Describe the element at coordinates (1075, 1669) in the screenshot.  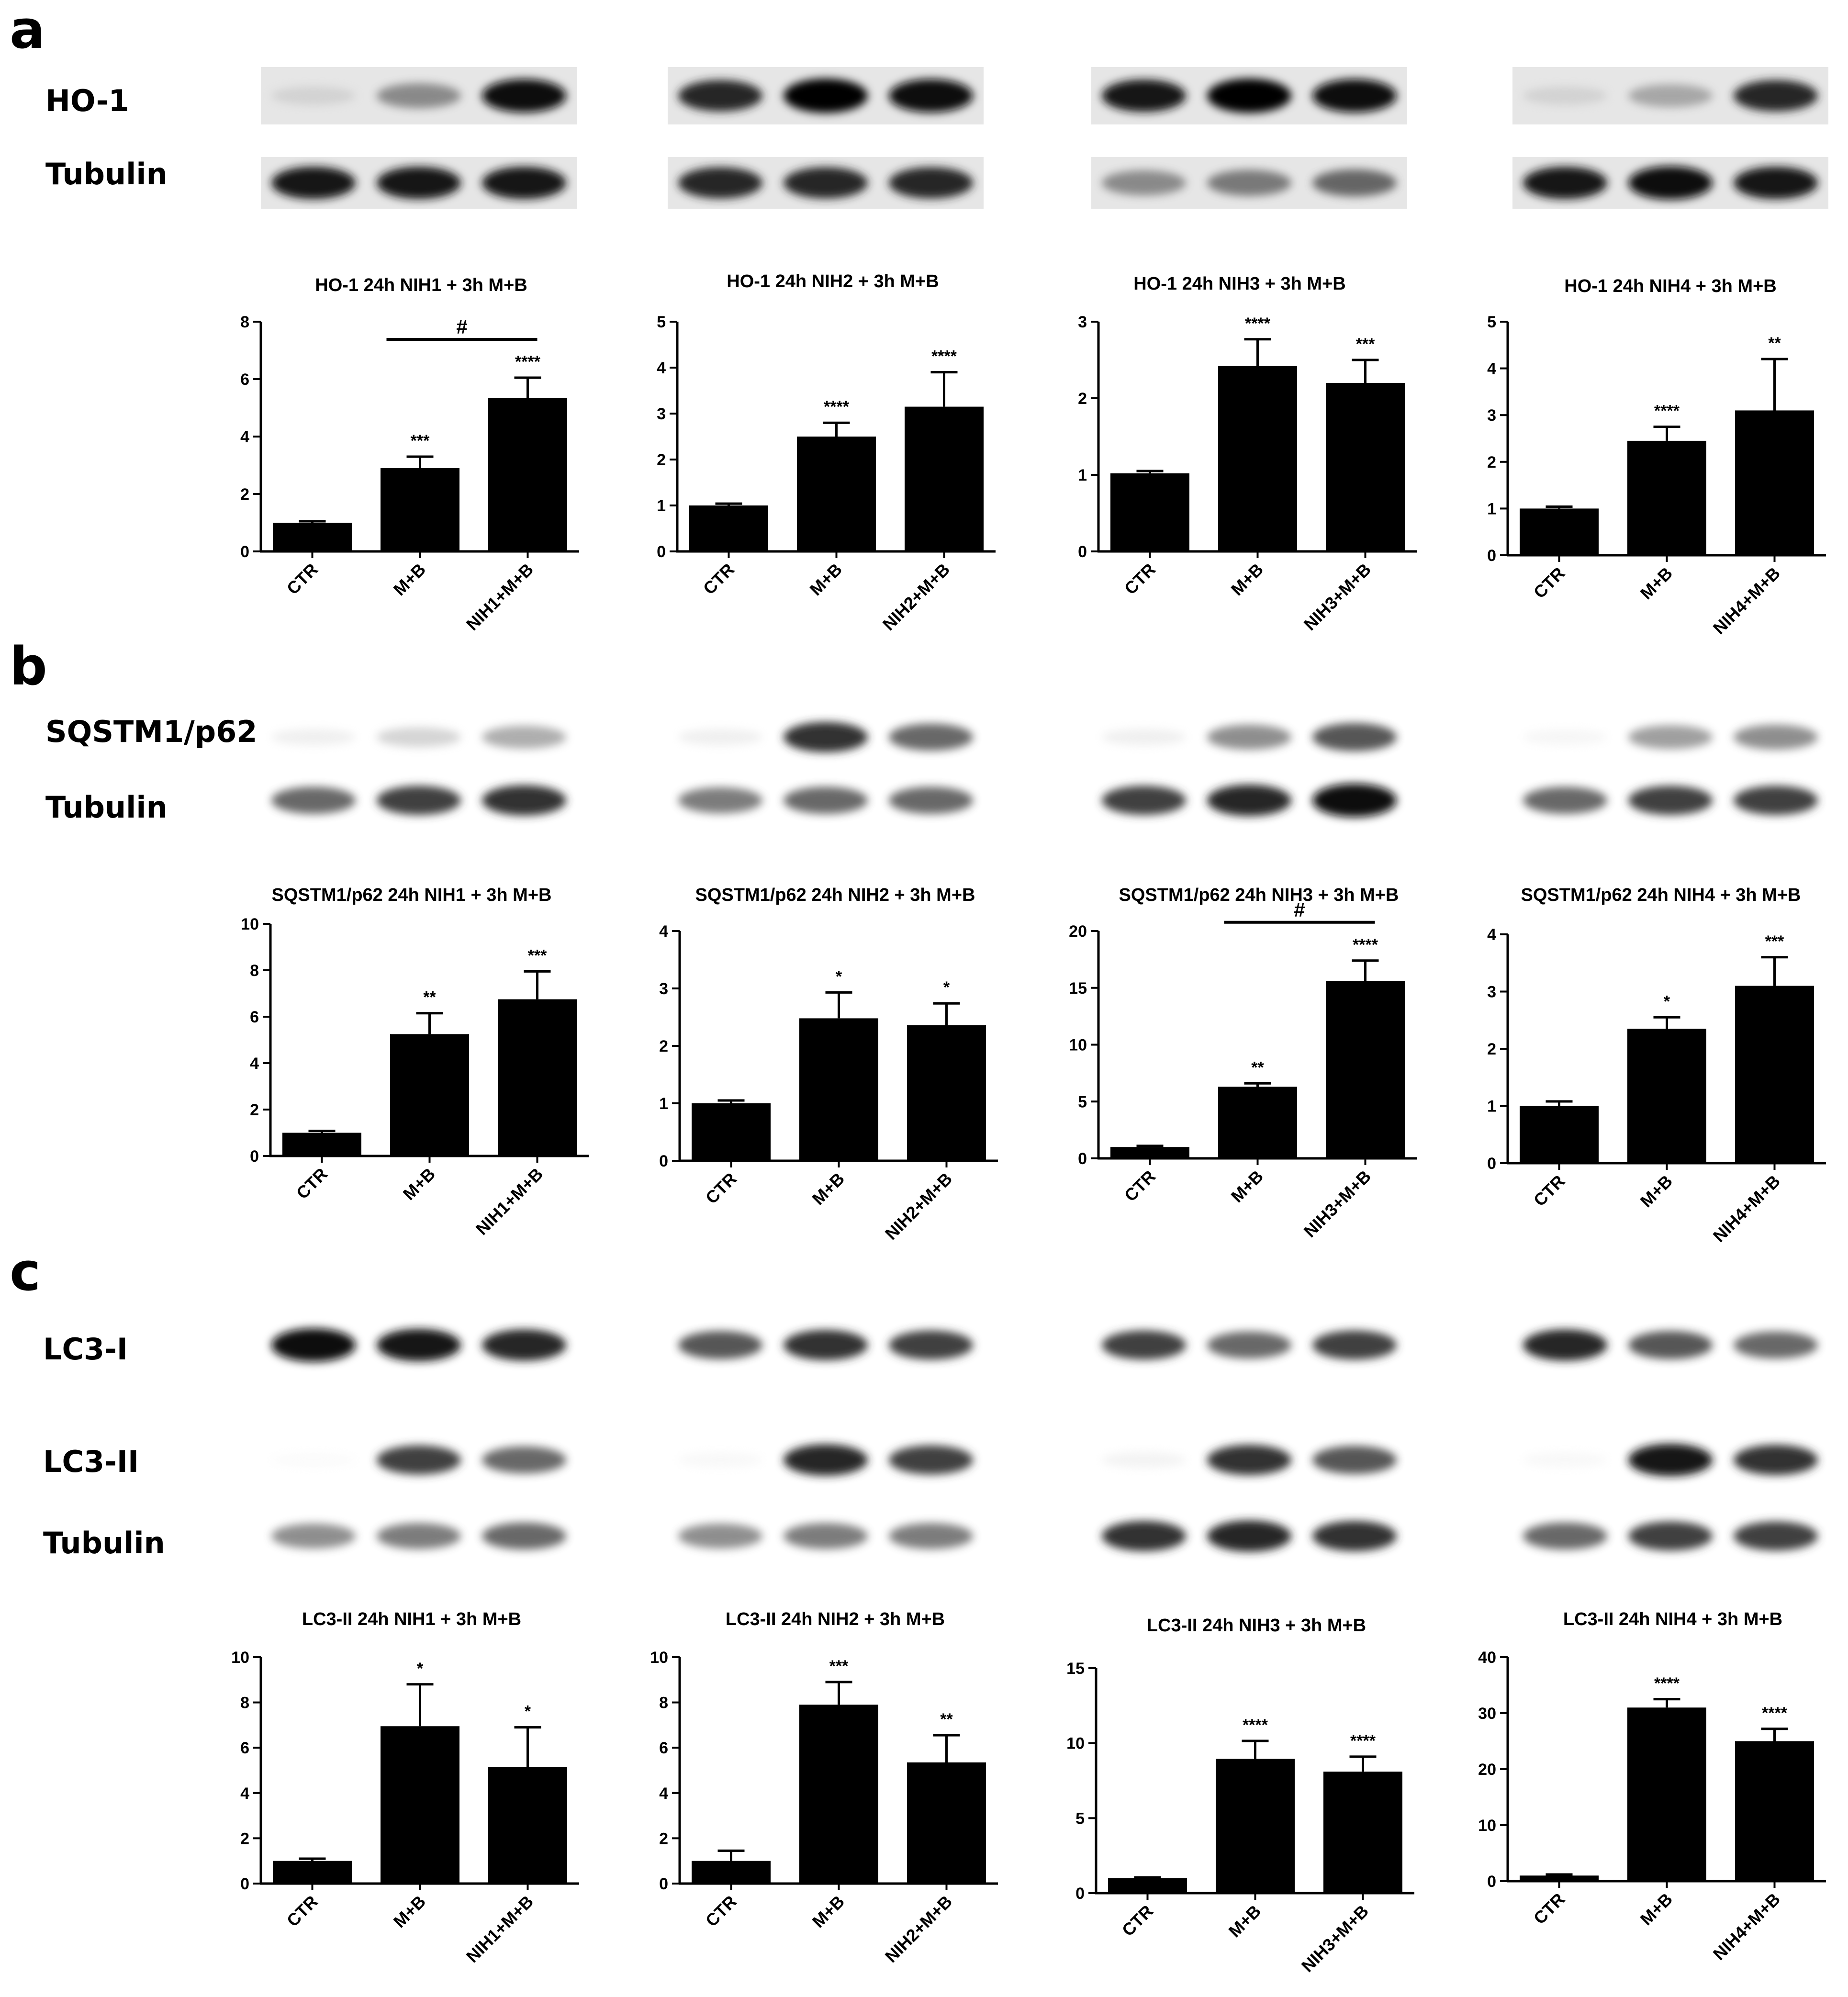
I see `y-tick-label: 15` at that location.